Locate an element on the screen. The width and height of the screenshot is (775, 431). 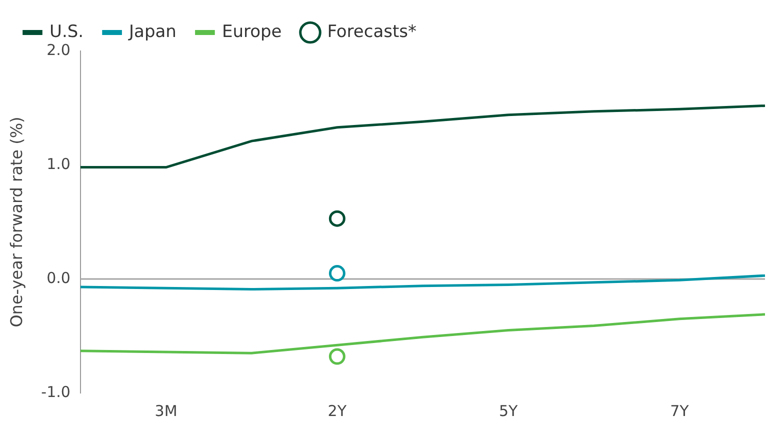
legend-label: Forecasts* is located at coordinates (372, 32).